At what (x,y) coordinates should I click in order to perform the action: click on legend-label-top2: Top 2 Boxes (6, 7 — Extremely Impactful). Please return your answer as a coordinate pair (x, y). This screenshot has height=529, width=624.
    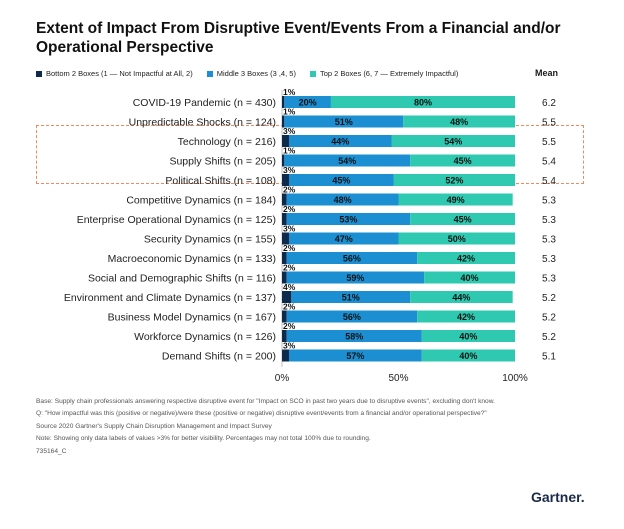
    Looking at the image, I should click on (389, 73).